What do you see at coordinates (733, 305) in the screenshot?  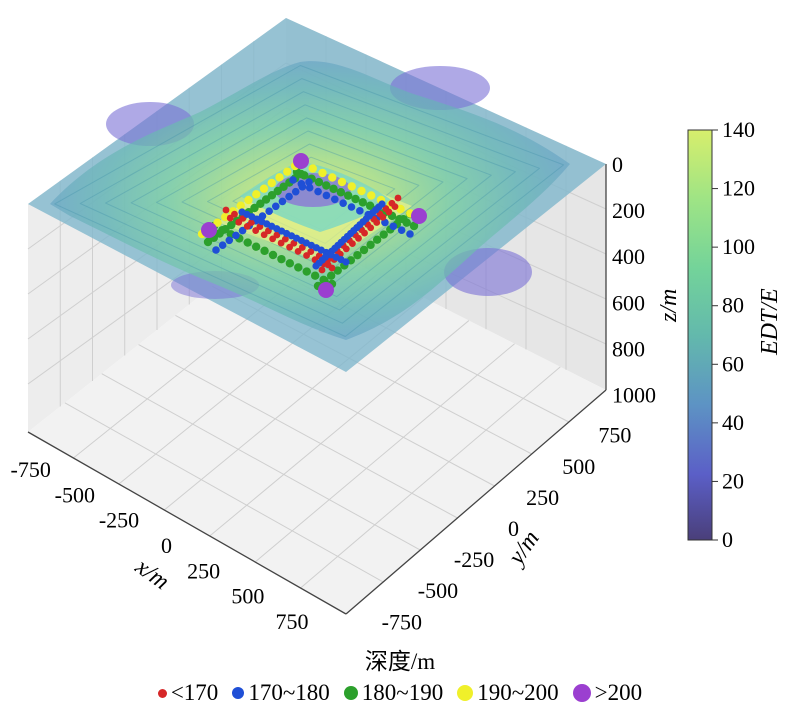 I see `colorbar-tick-label: 80` at bounding box center [733, 305].